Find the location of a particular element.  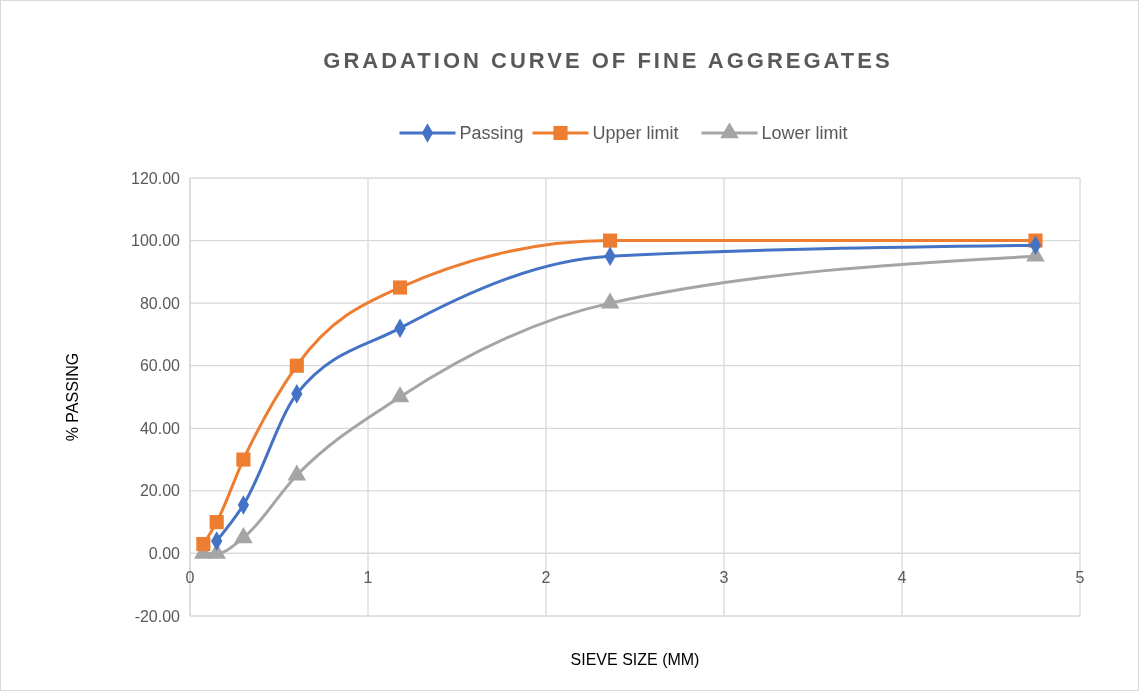

y-tick-label: 80.00 is located at coordinates (160, 303).